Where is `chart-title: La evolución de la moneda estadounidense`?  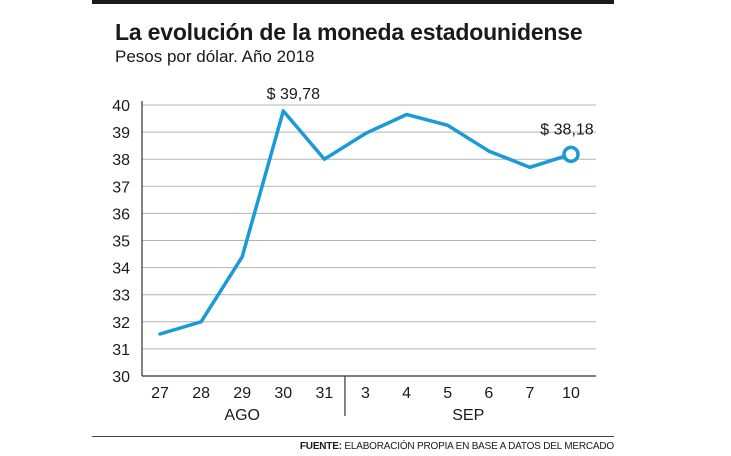 chart-title: La evolución de la moneda estadounidense is located at coordinates (349, 32).